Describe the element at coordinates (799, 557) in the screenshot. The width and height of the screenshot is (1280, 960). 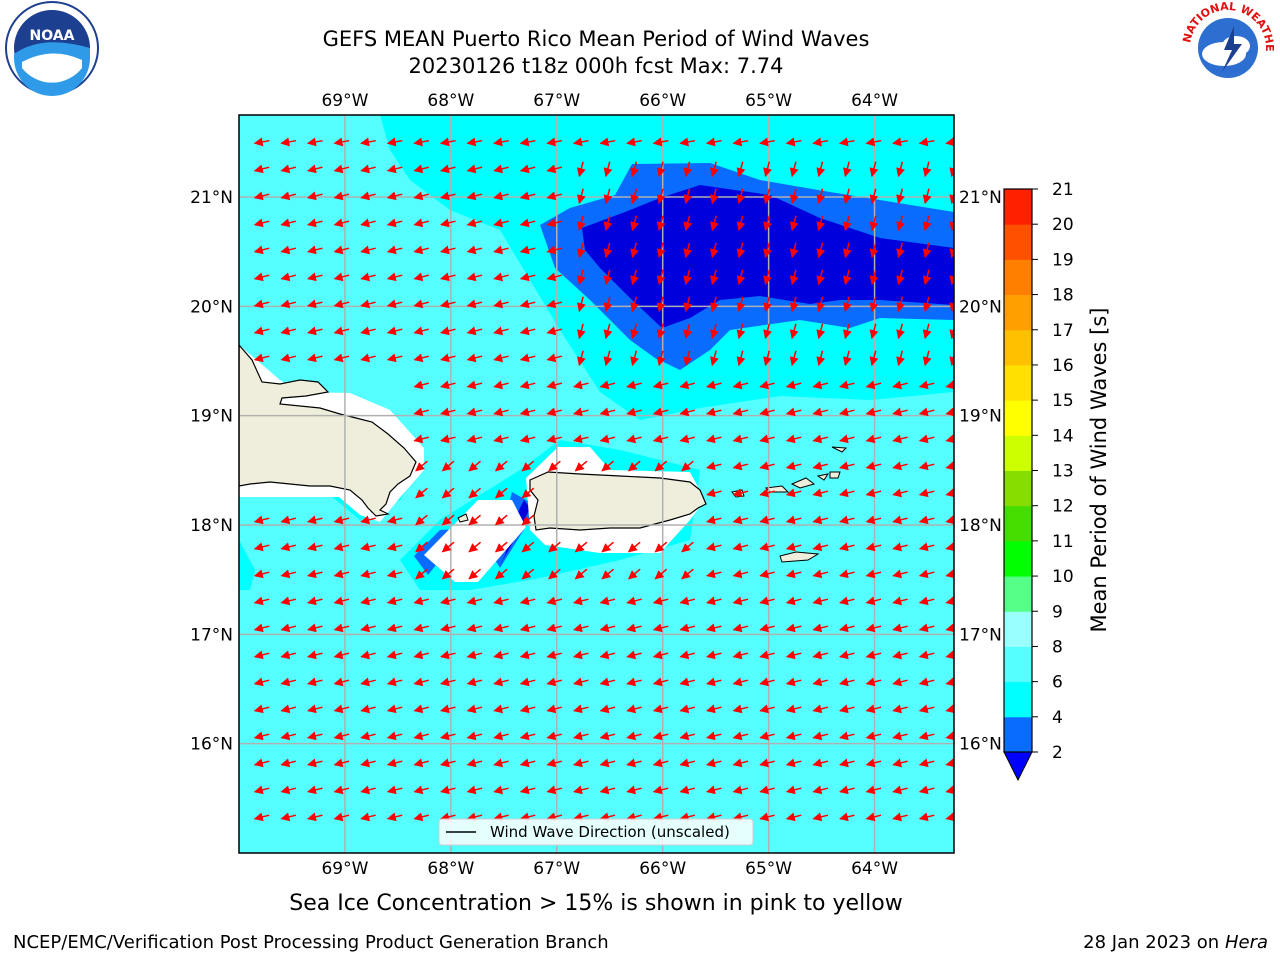
I see `land-st-croix` at that location.